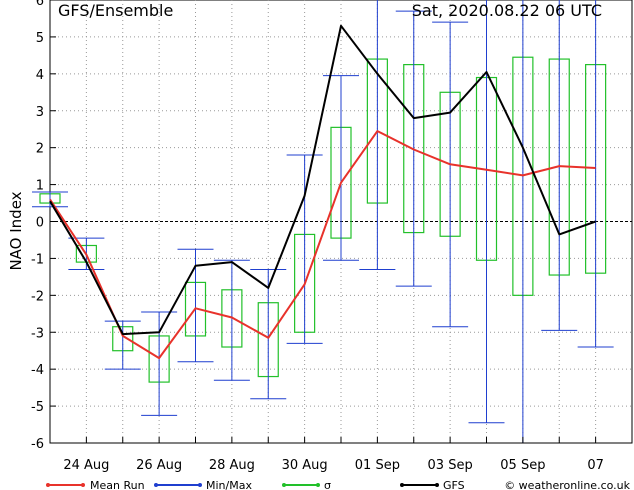  What do you see at coordinates (117, 484) in the screenshot?
I see `legend-label-mean-run: Mean Run` at bounding box center [117, 484].